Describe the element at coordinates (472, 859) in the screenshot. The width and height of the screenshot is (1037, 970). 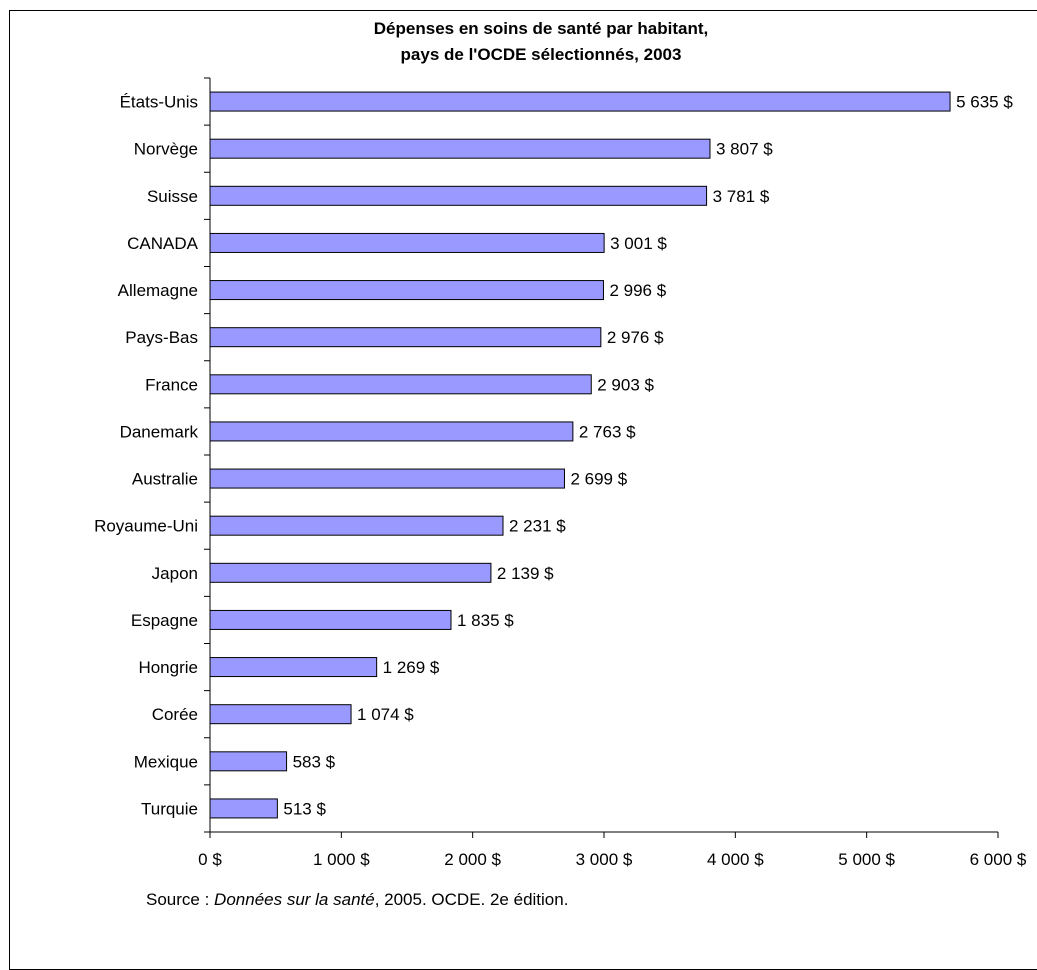
I see `x-tick-label: 2 000 $` at that location.